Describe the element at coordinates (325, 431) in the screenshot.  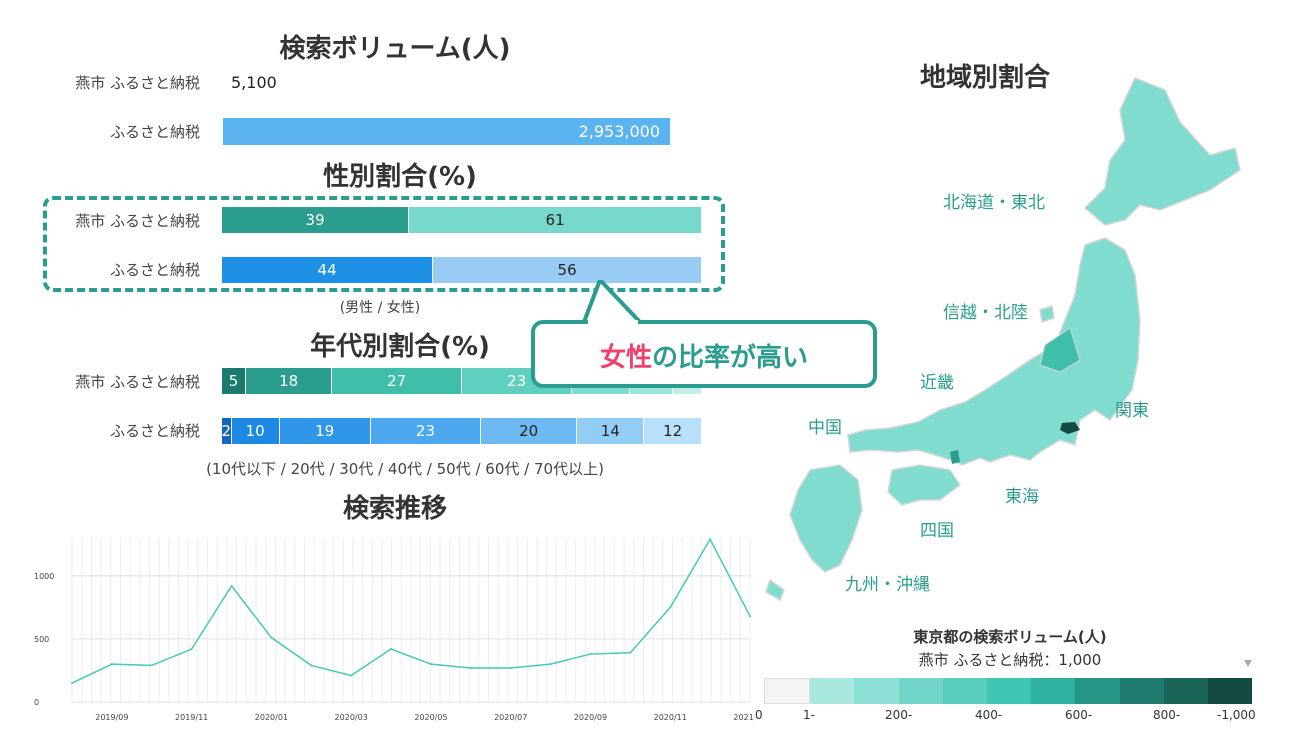
I see `bar-segment: 19` at that location.